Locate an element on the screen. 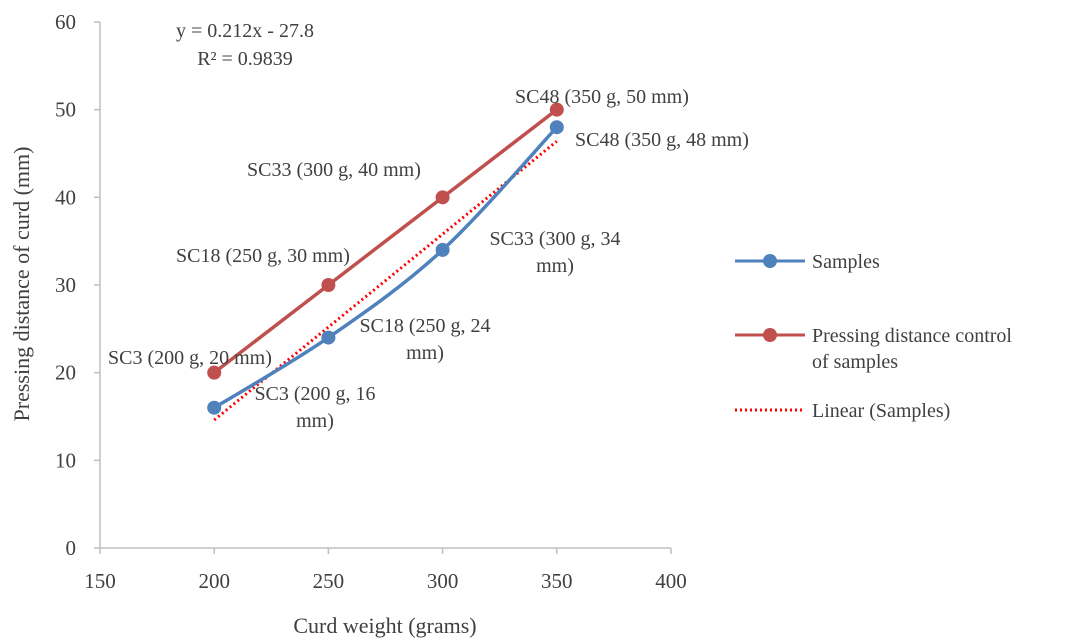 The height and width of the screenshot is (644, 1082). data-label: SC3 (200 g, 20 mm) is located at coordinates (190, 358).